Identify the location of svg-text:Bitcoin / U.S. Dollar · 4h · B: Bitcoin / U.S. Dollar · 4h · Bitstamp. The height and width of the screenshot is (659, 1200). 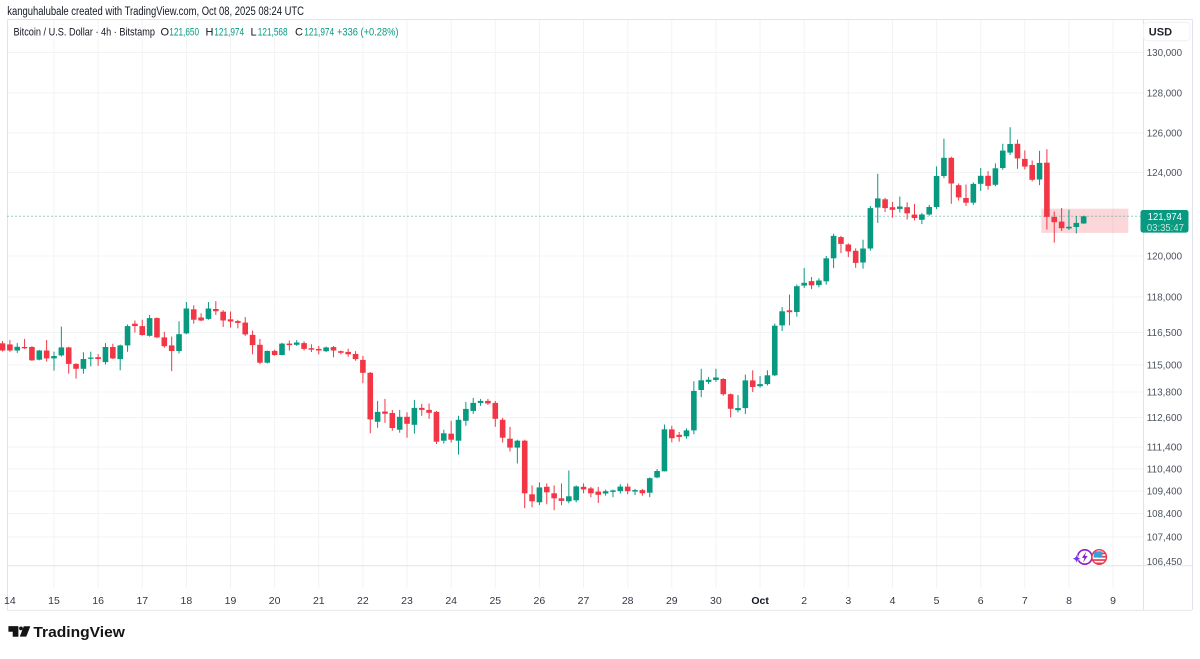
(85, 32).